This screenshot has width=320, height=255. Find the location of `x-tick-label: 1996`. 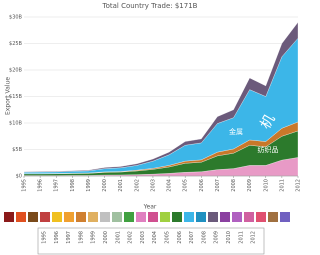

x-tick-label: 1996 is located at coordinates (41, 185).